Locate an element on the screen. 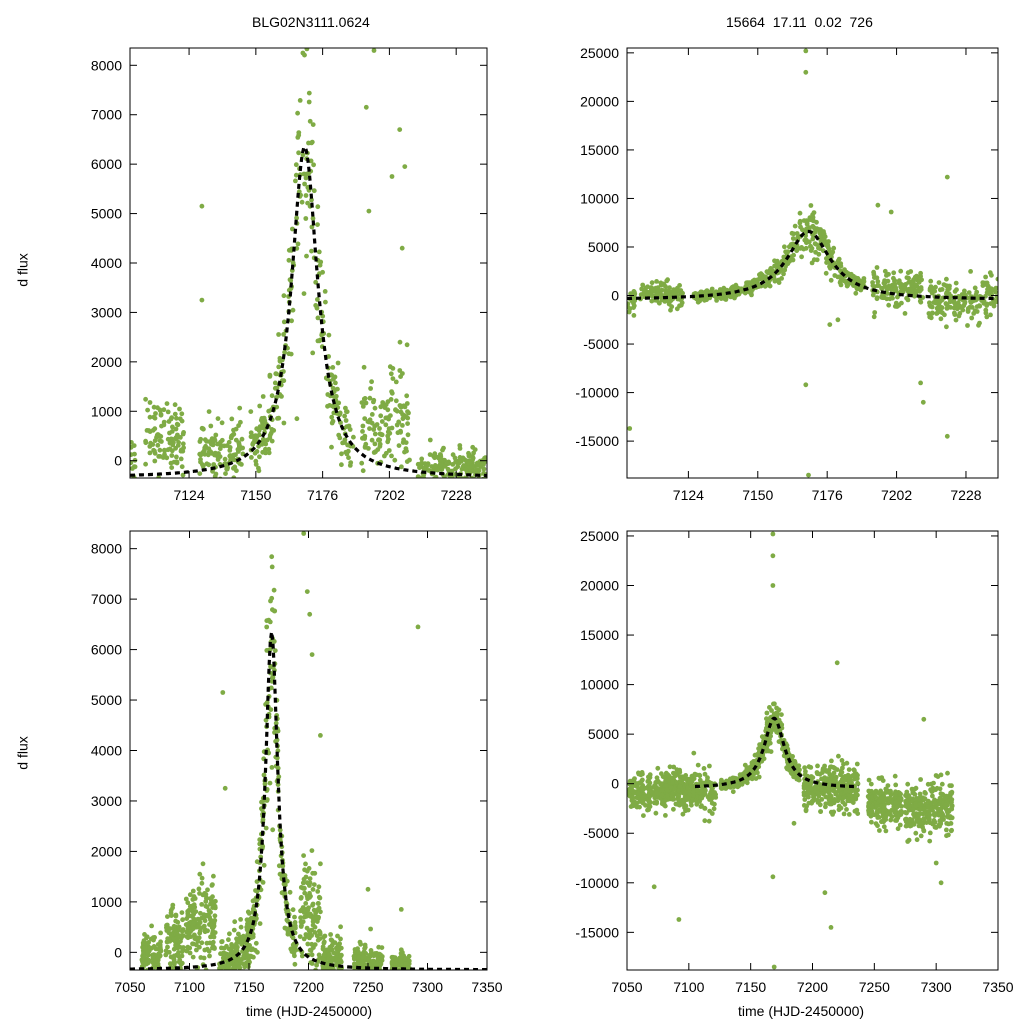  y-tick-label: 5000 is located at coordinates (106, 214).